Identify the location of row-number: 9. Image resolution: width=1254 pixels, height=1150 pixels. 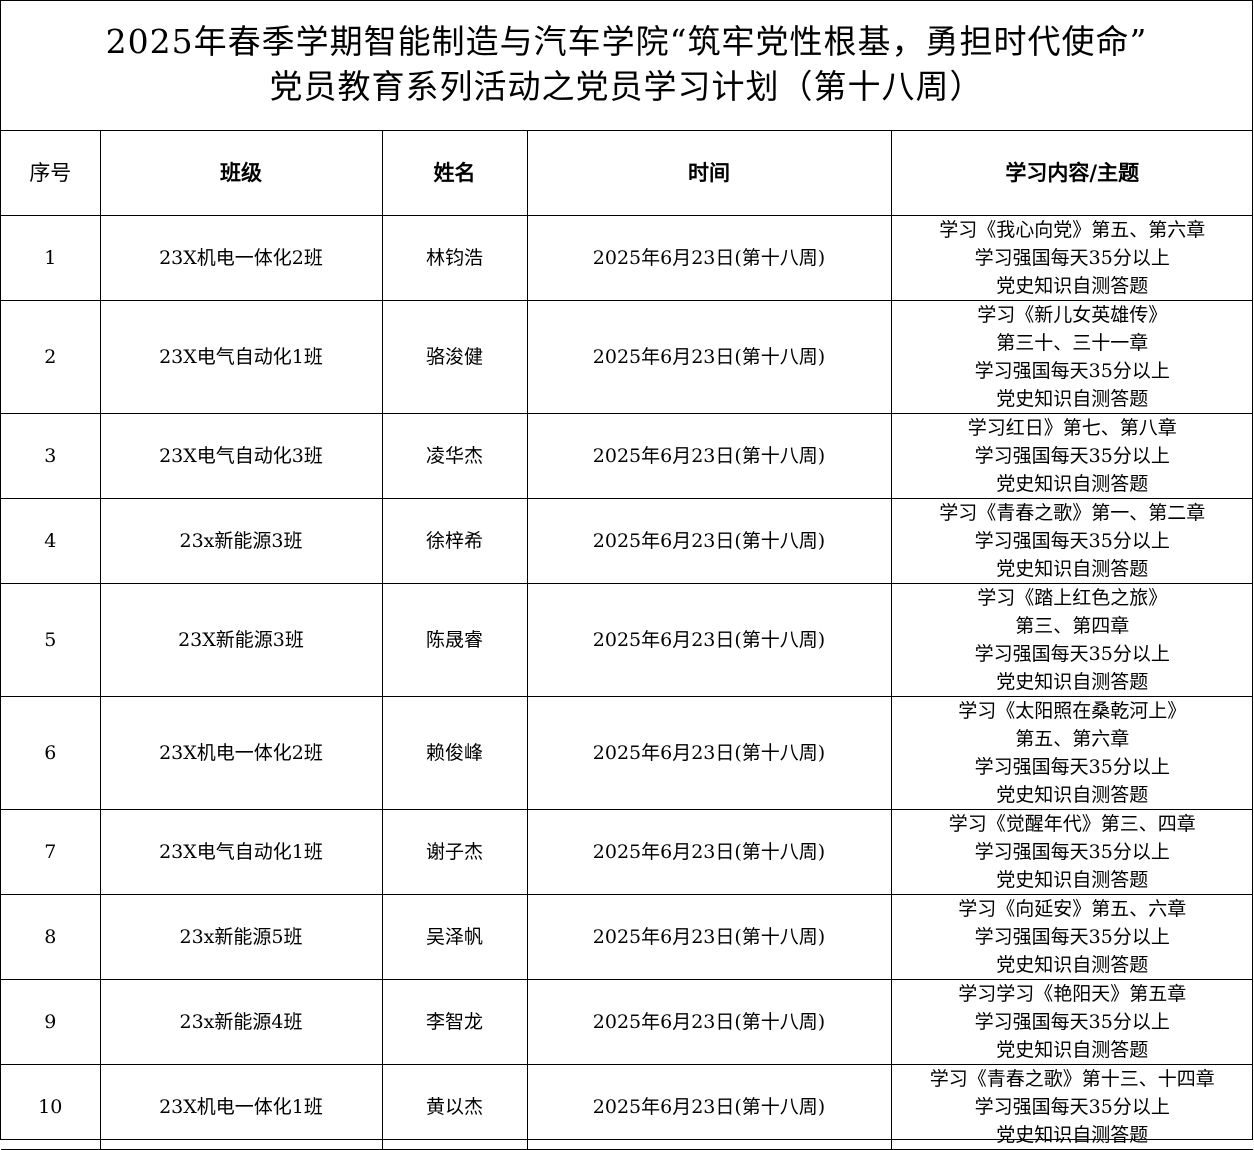
(51, 1022).